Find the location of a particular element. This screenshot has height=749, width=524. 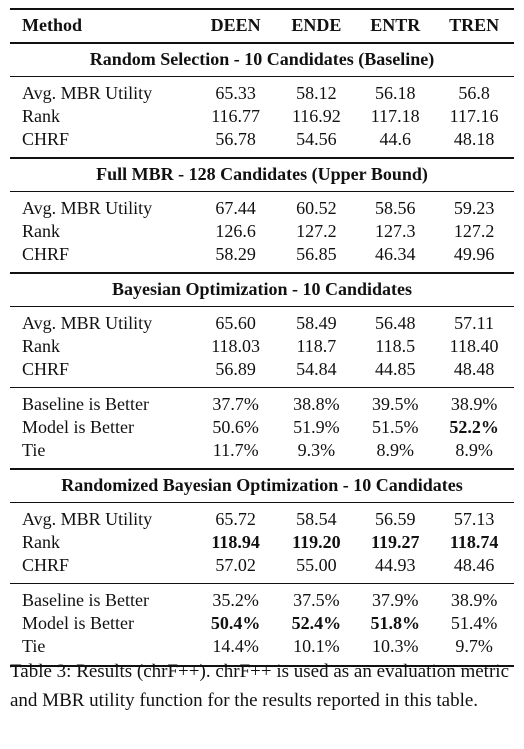

table-row: Tie 11.7% 9.3% 8.9% 8.9% is located at coordinates (262, 454).